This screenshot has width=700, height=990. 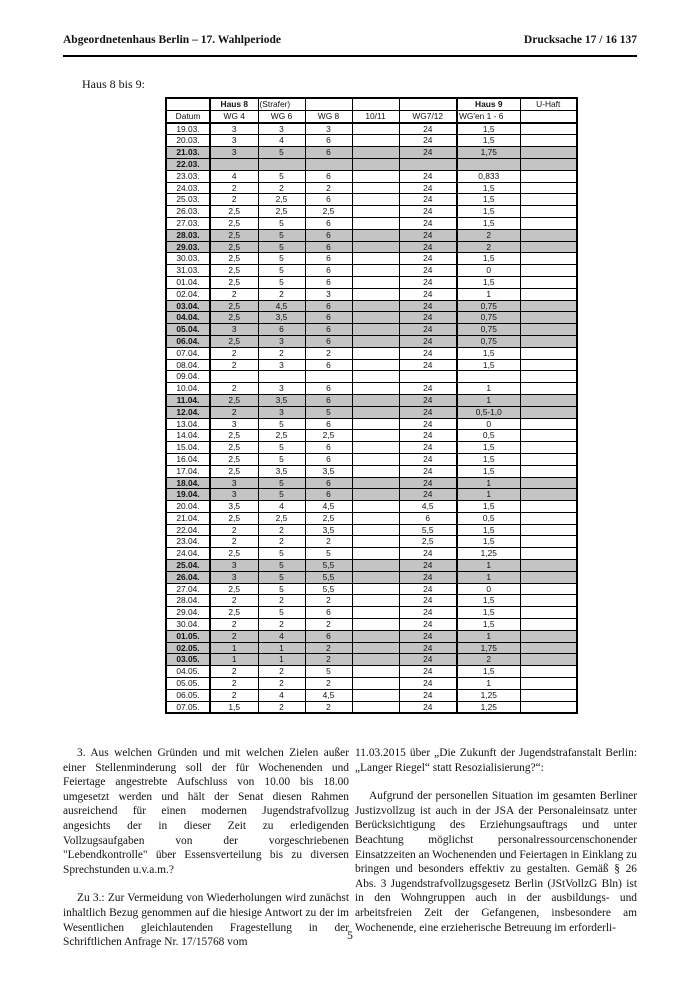 What do you see at coordinates (371, 270) in the screenshot?
I see `table-row: 31.03. 2,5 5 6 24 0` at bounding box center [371, 270].